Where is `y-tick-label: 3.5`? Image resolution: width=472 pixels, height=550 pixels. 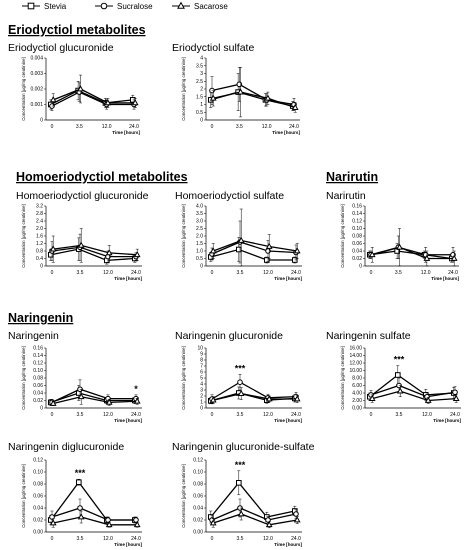 y-tick-label: 3.5 is located at coordinates (199, 66).